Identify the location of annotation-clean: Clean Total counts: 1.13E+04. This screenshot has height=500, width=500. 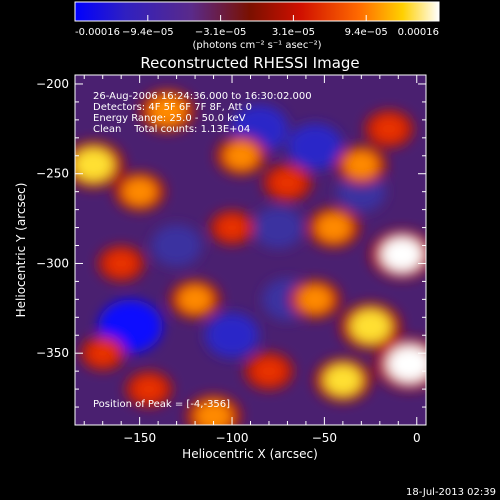
(171, 129).